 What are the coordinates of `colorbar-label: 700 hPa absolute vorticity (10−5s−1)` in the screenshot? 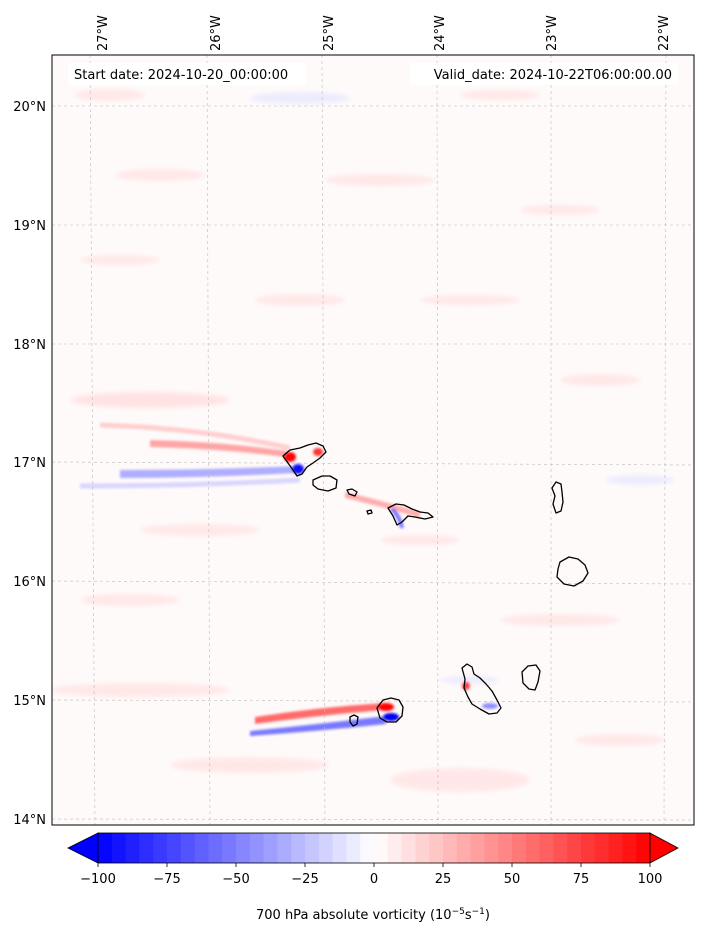 It's located at (373, 915).